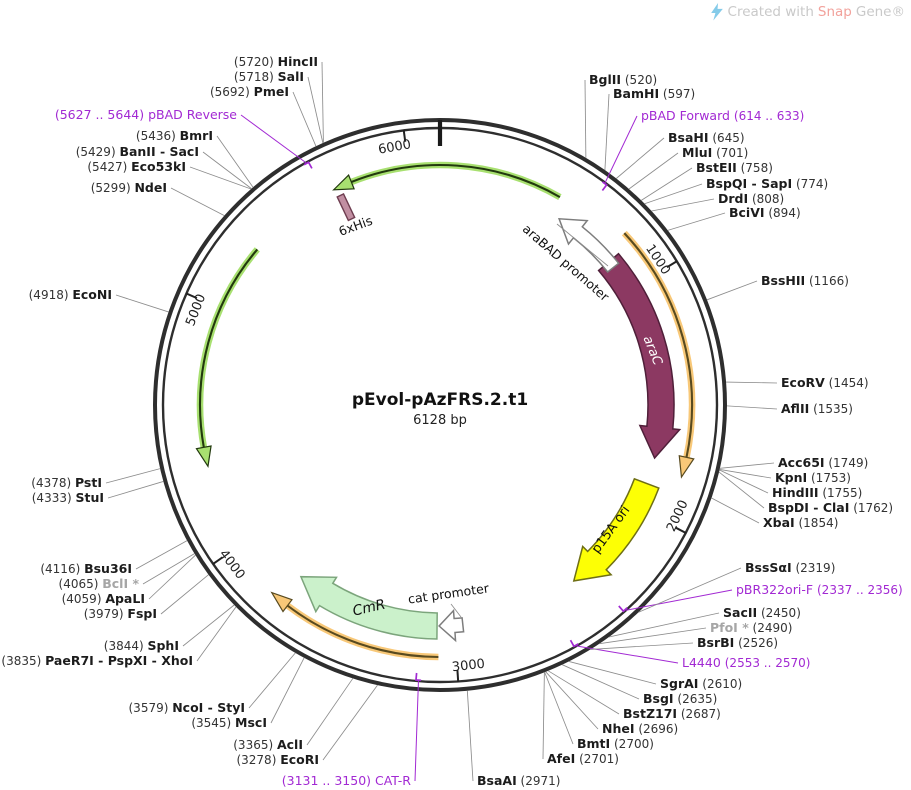 The image size is (911, 790). What do you see at coordinates (623, 609) in the screenshot?
I see `primer-mark-pBR322ori-F` at bounding box center [623, 609].